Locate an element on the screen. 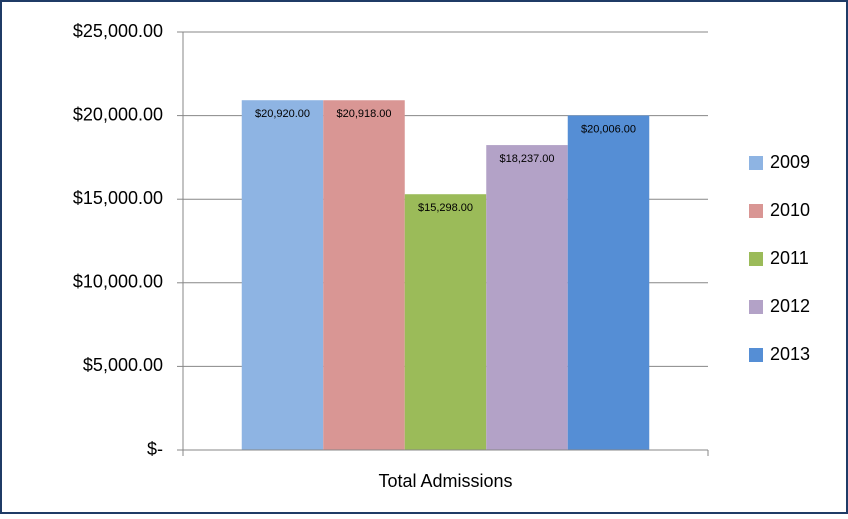  y-tick-label: $20,000.00 is located at coordinates (118, 114).